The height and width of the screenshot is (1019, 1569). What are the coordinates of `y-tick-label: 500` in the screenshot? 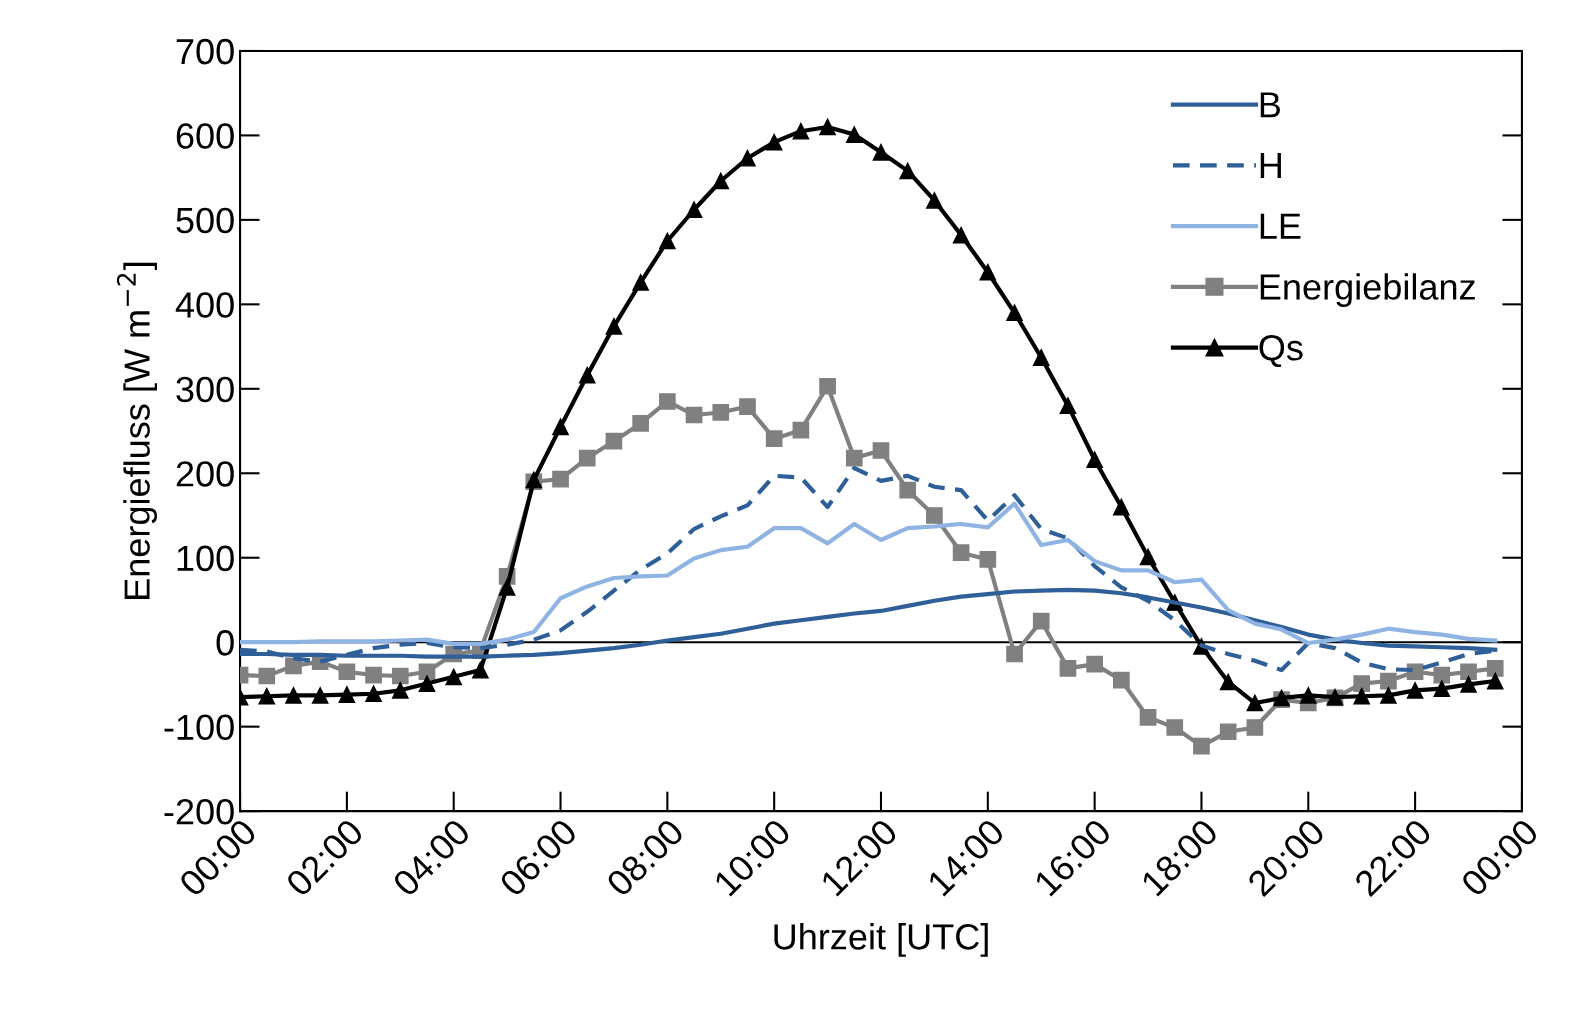 It's located at (205, 220).